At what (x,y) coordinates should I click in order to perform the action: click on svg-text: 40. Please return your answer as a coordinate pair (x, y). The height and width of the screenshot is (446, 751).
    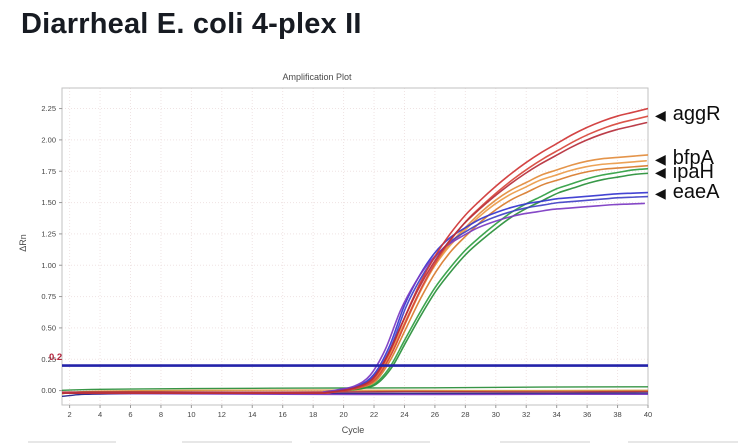
    Looking at the image, I should click on (648, 414).